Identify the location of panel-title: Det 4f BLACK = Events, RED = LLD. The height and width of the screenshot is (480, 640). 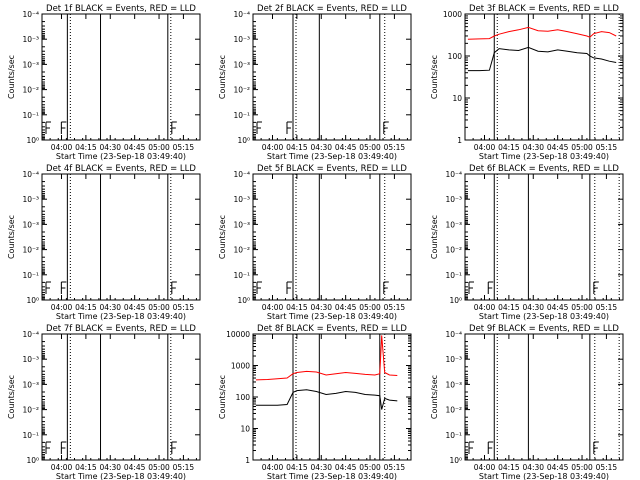
(121, 169).